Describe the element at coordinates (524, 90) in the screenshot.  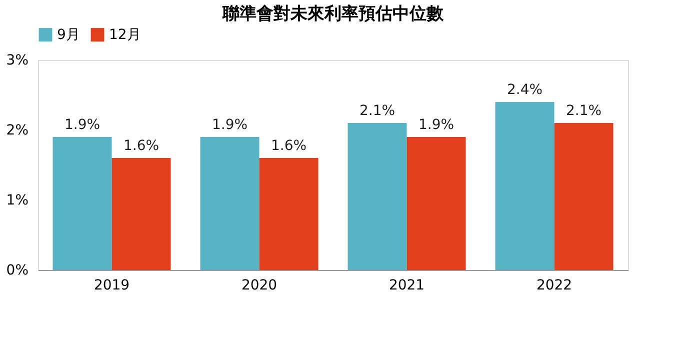
I see `data-label: 2.4%` at that location.